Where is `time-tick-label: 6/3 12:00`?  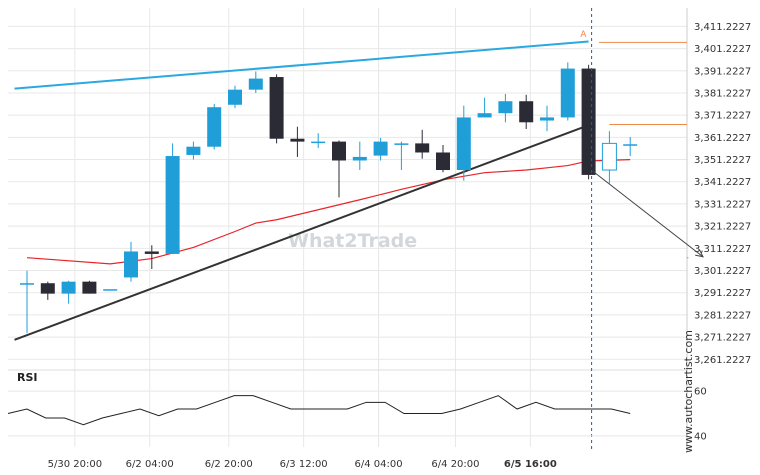
time-tick-label: 6/3 12:00 is located at coordinates (304, 464).